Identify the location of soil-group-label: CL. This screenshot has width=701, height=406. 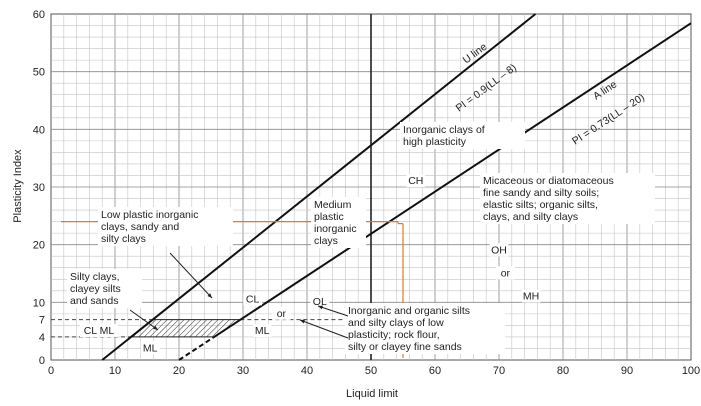
(253, 299).